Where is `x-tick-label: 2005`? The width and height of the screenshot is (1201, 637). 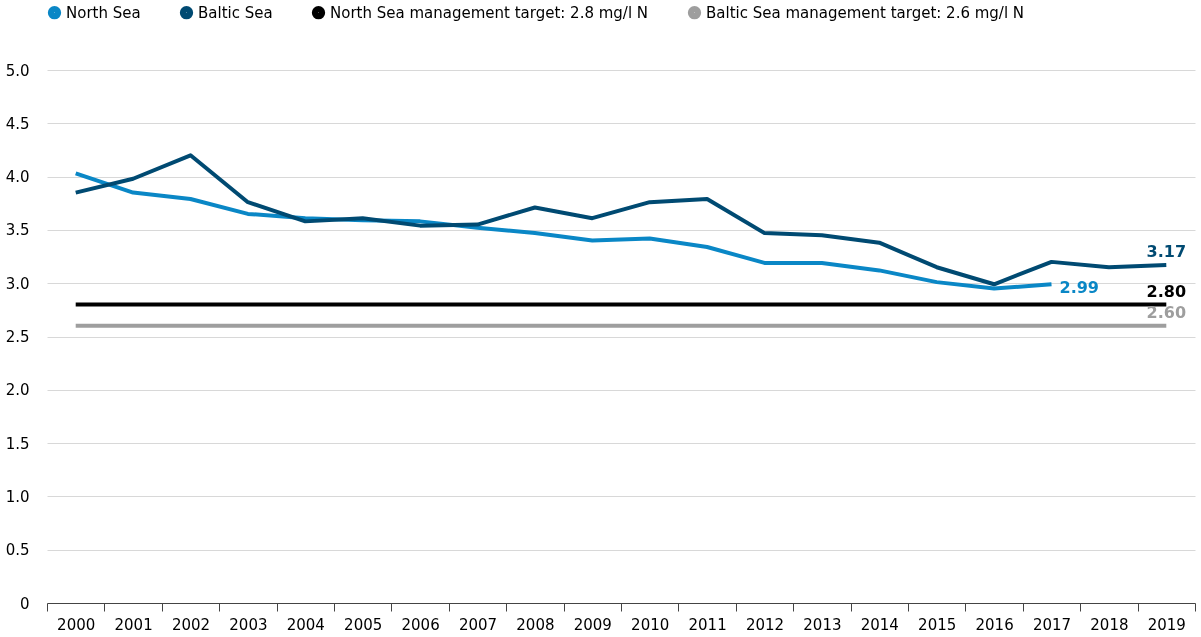
x-tick-label: 2005 is located at coordinates (363, 624).